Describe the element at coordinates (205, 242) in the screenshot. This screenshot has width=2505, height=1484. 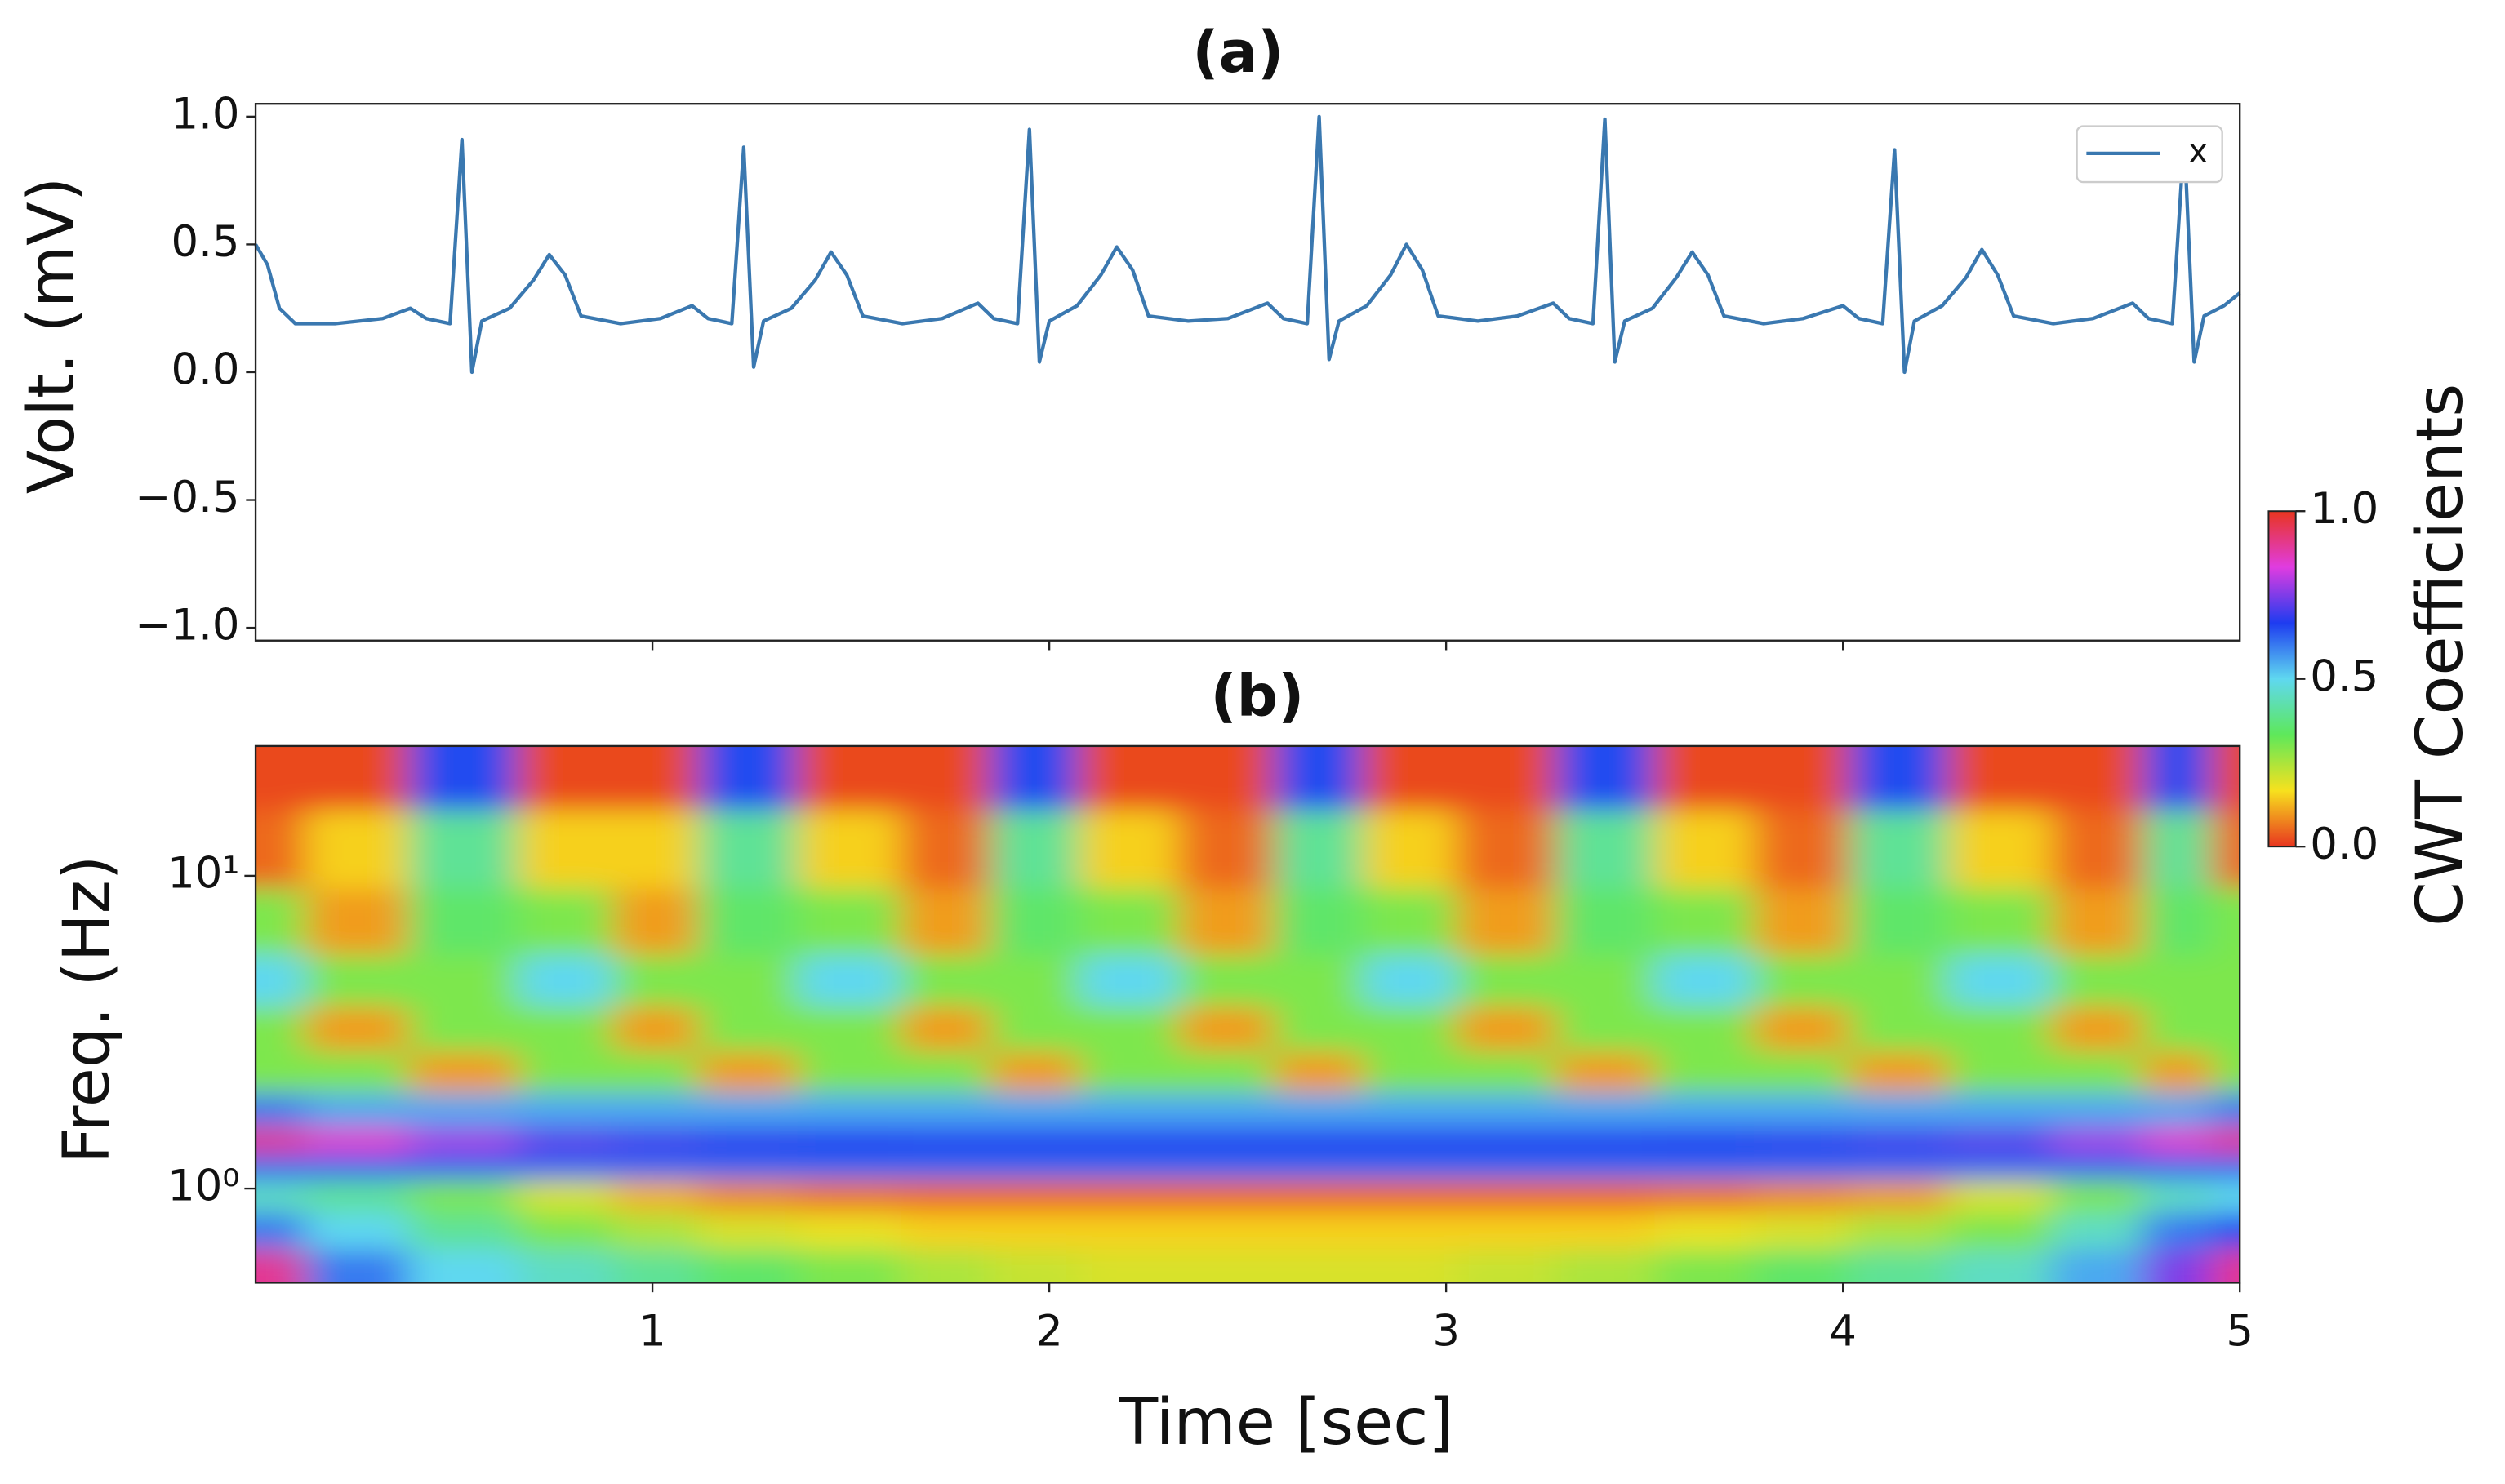
I see `y-tick-label: 0.5` at that location.